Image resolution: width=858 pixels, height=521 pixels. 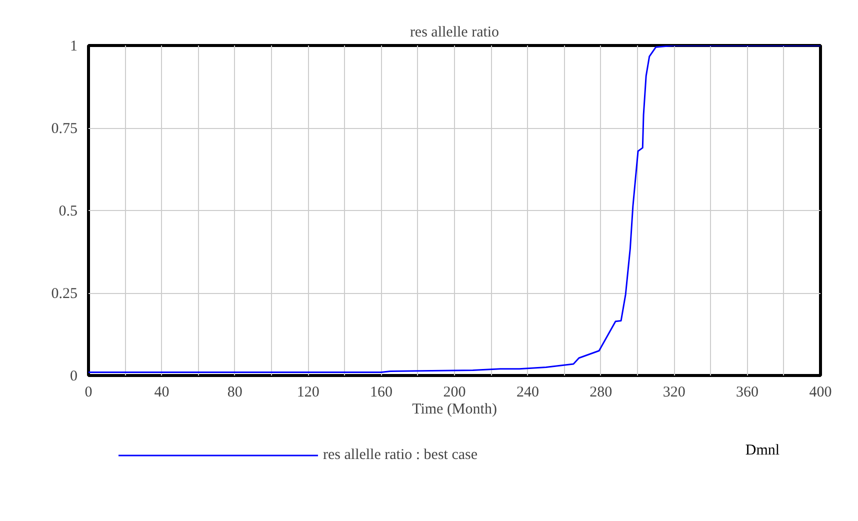 What do you see at coordinates (68, 212) in the screenshot?
I see `y-tick-label: 0.5` at bounding box center [68, 212].